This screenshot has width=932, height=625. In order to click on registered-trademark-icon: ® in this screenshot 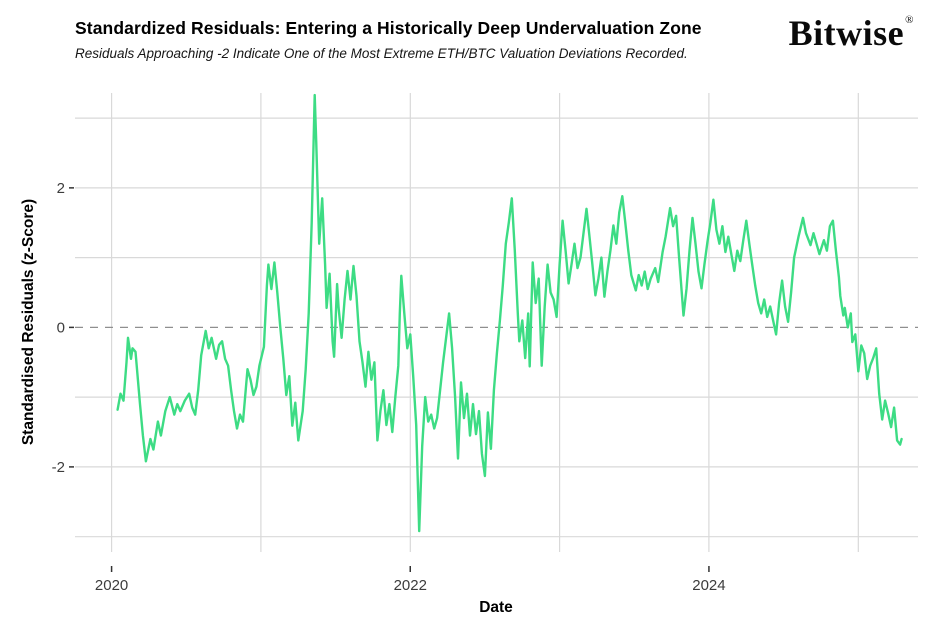, I will do `click(909, 20)`.